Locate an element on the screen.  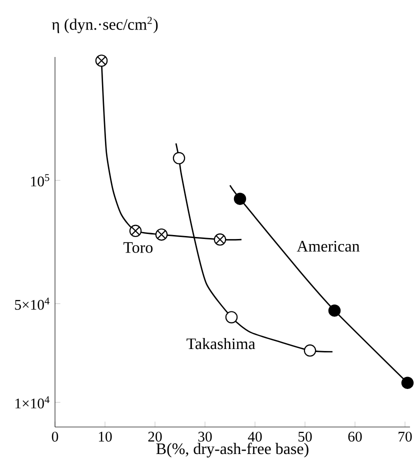
x-tick-label: 30 is located at coordinates (205, 437).